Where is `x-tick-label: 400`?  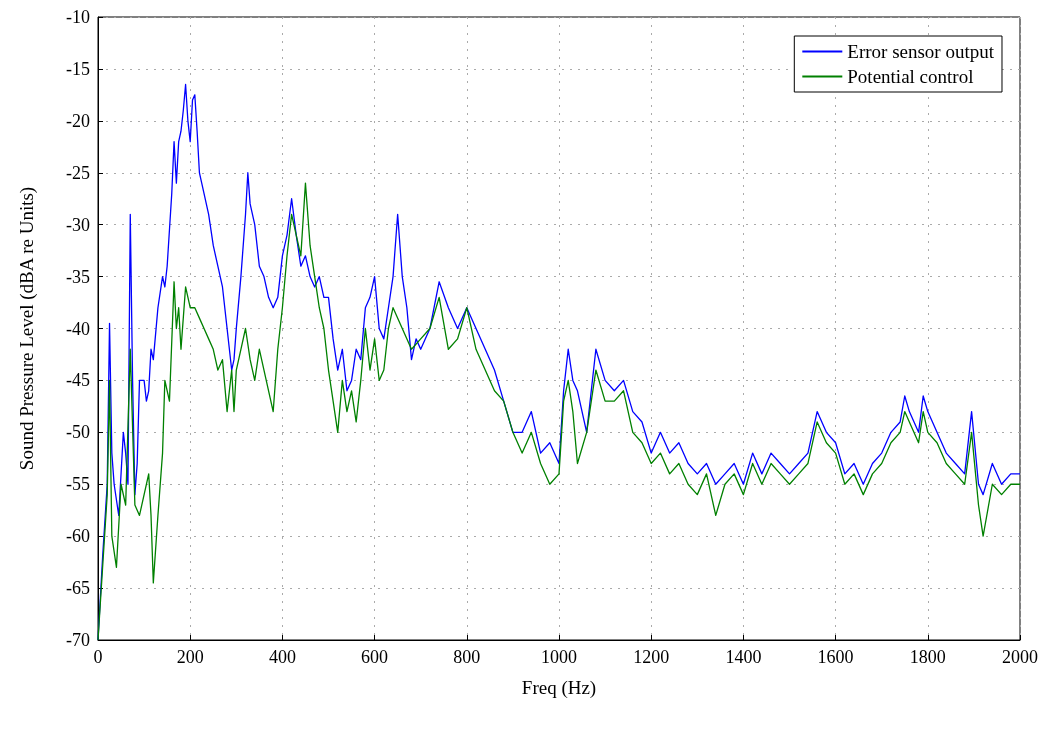 x-tick-label: 400 is located at coordinates (282, 657).